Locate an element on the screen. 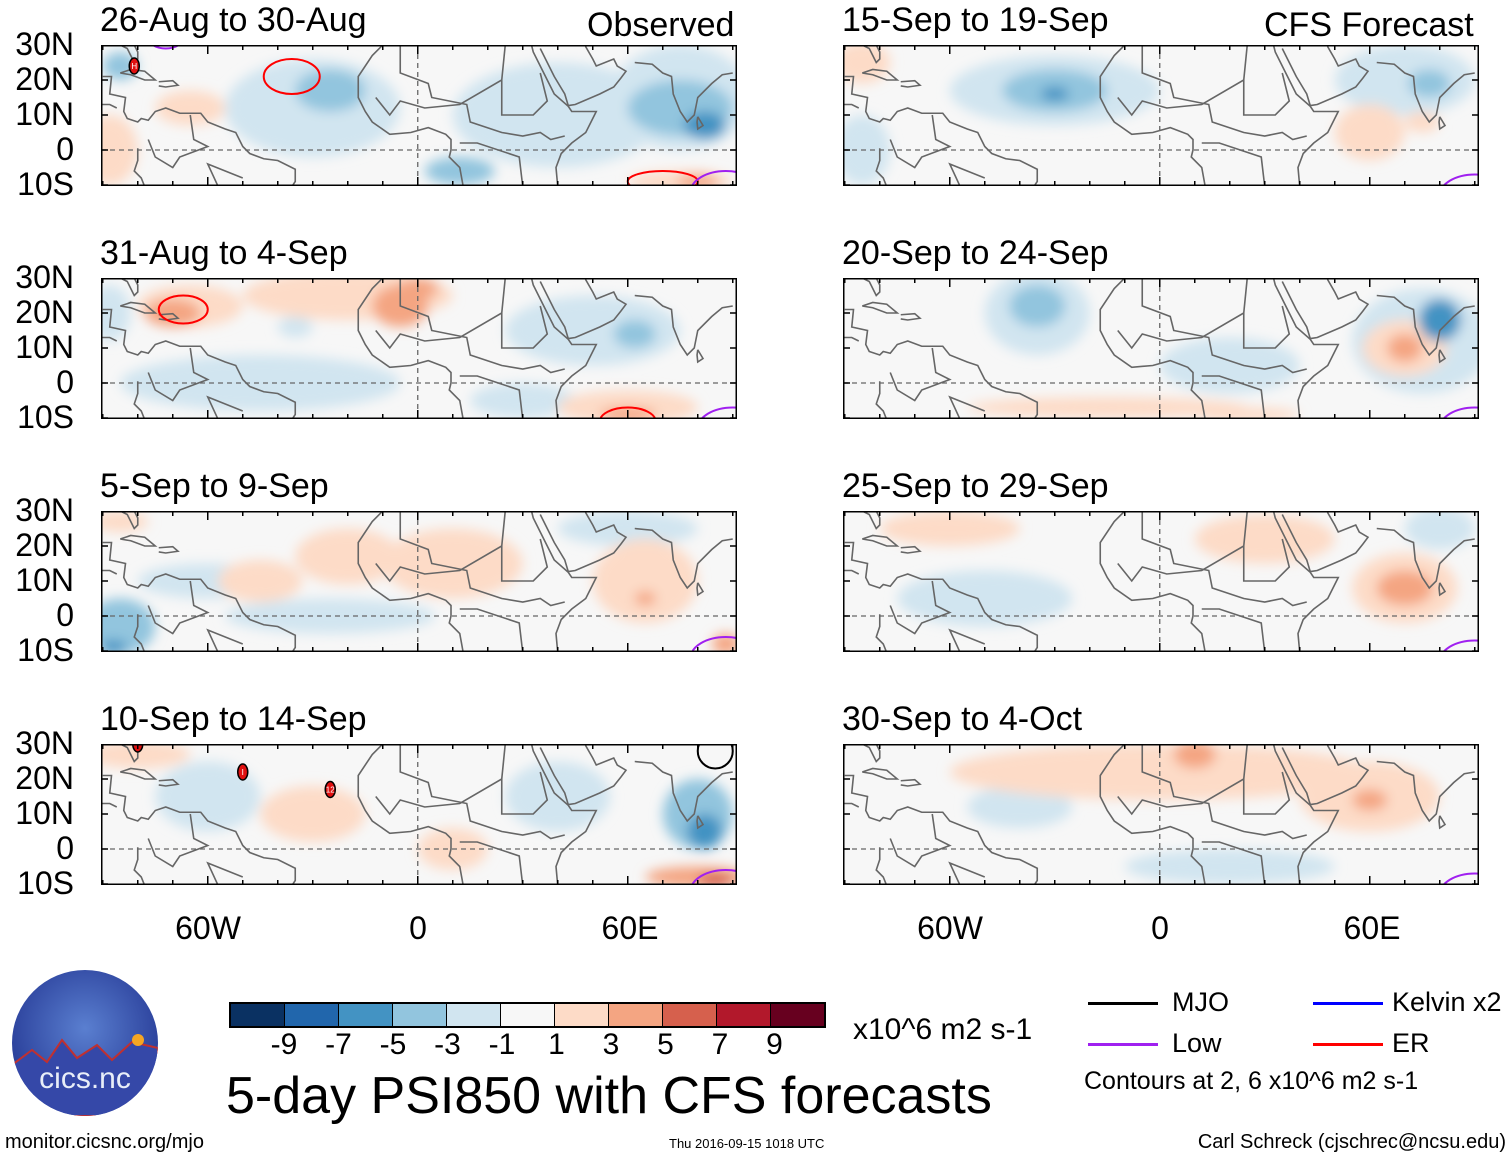 The width and height of the screenshot is (1510, 1158). panel-title: 31-Aug to 4-Sep is located at coordinates (224, 253).